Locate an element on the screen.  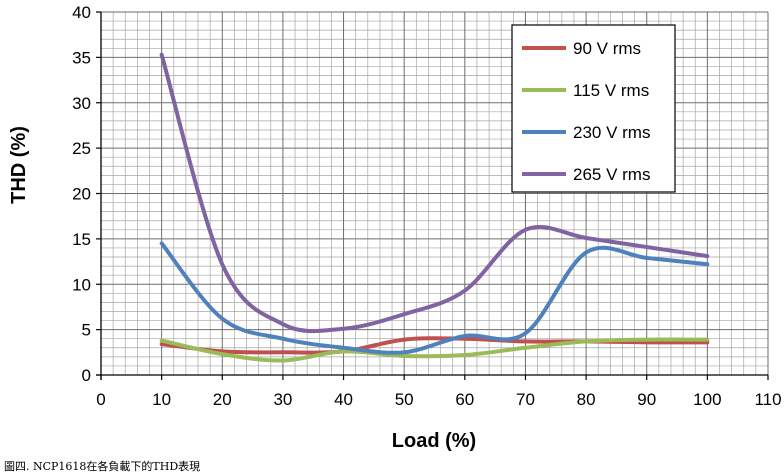
x-tick-labels: 0 10 20 30 40 50 60 70 80 90 100 110 is located at coordinates (438, 399).